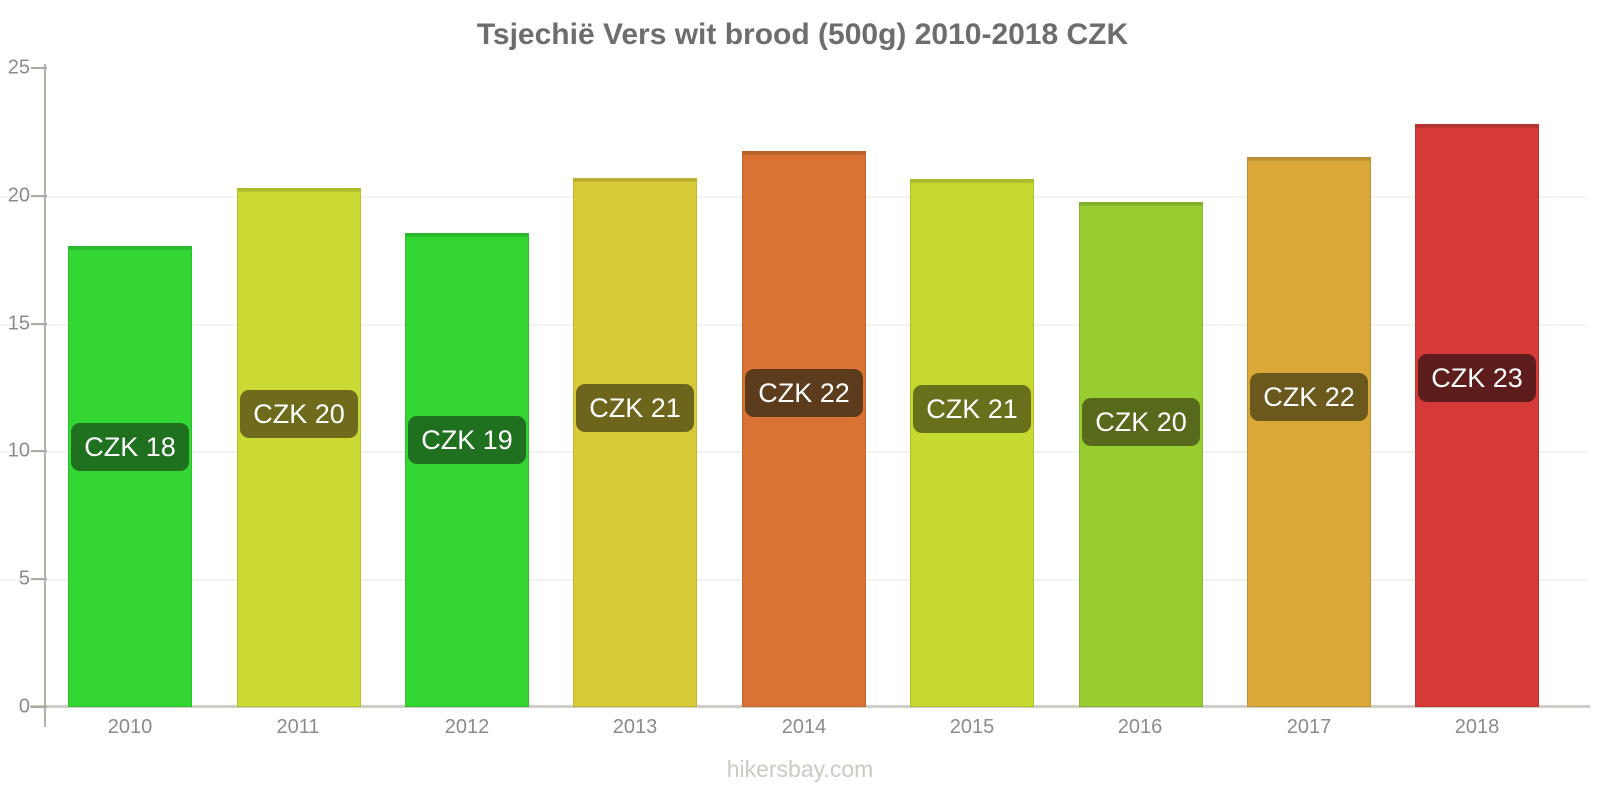  What do you see at coordinates (972, 443) in the screenshot?
I see `bar-2015: CZK 21` at bounding box center [972, 443].